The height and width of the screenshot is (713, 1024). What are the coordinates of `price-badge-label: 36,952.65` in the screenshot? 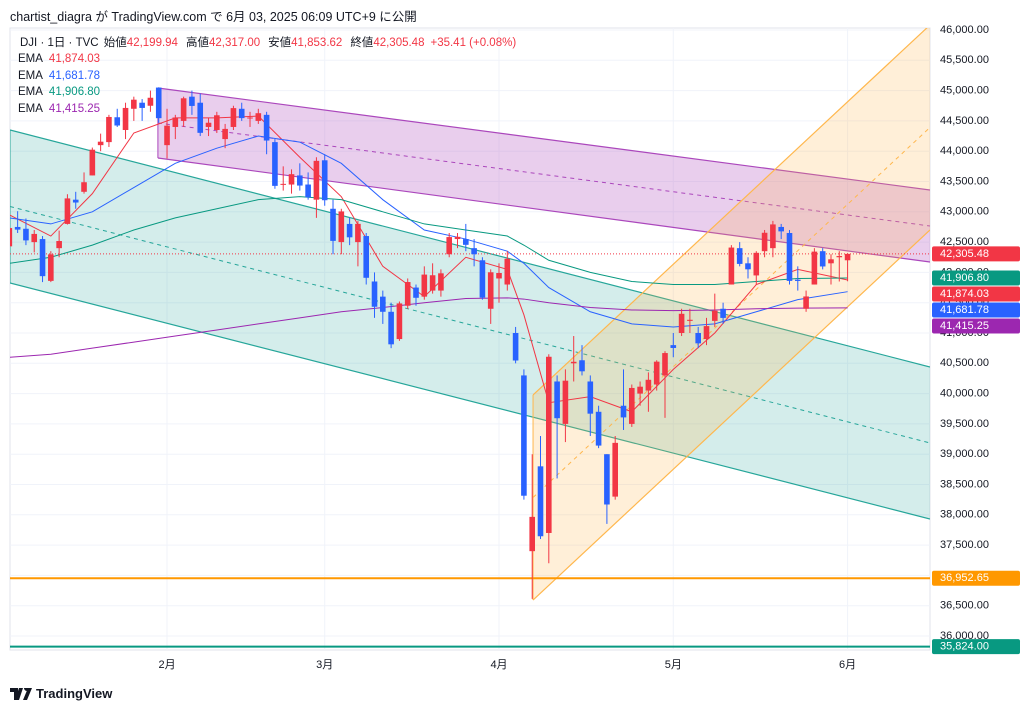 It's located at (964, 578).